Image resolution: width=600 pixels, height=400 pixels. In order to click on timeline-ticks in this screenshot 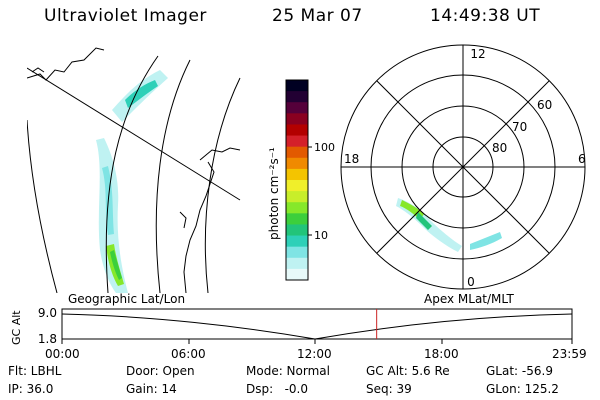, I will do `click(317, 341)`.